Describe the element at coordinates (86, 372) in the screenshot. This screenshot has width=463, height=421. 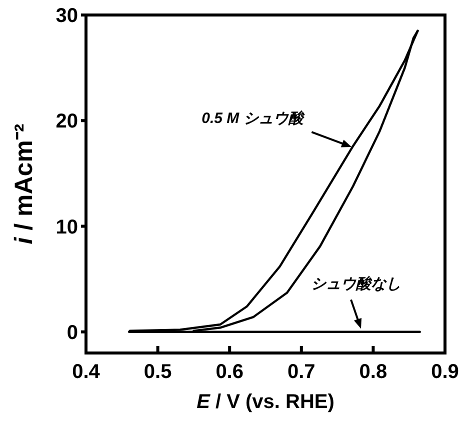
I see `x-tick-label: 0.4` at that location.